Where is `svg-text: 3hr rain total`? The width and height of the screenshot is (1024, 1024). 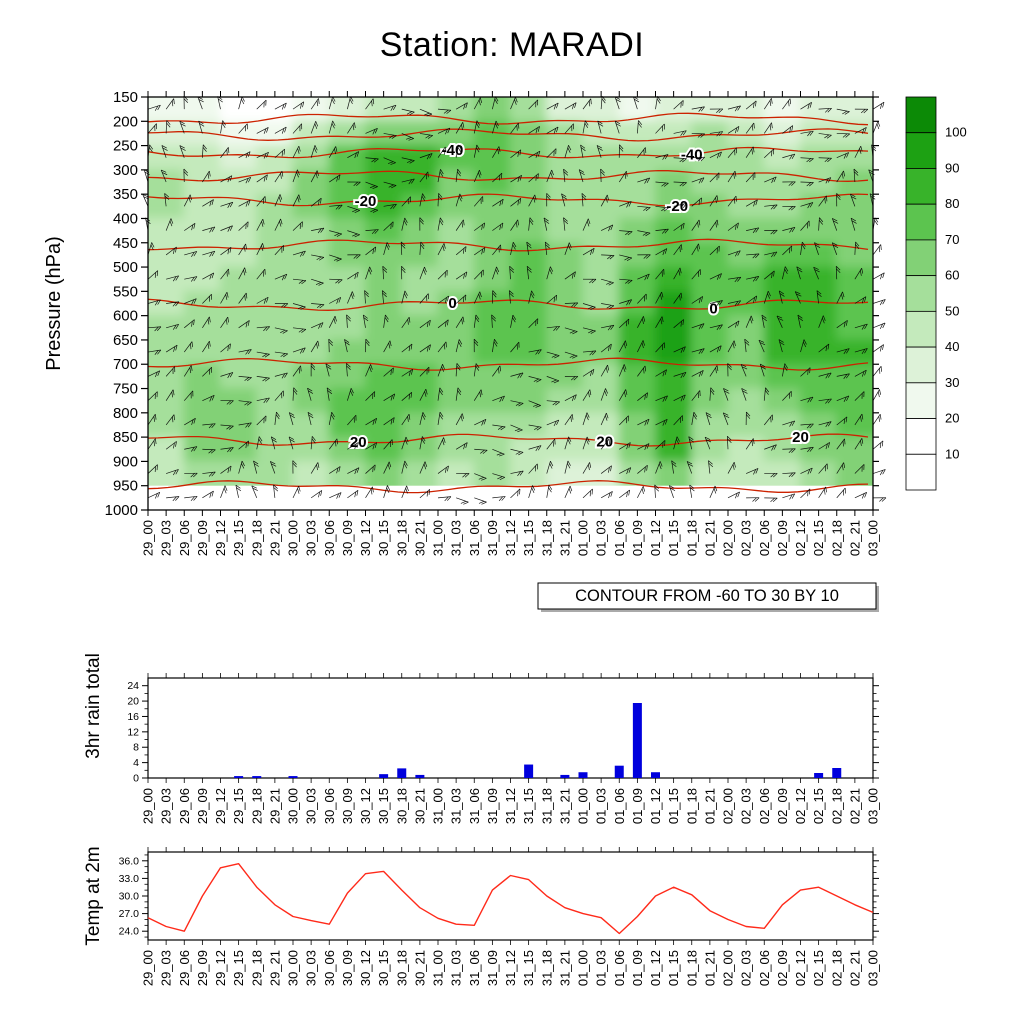 svg-text: 3hr rain total is located at coordinates (93, 706).